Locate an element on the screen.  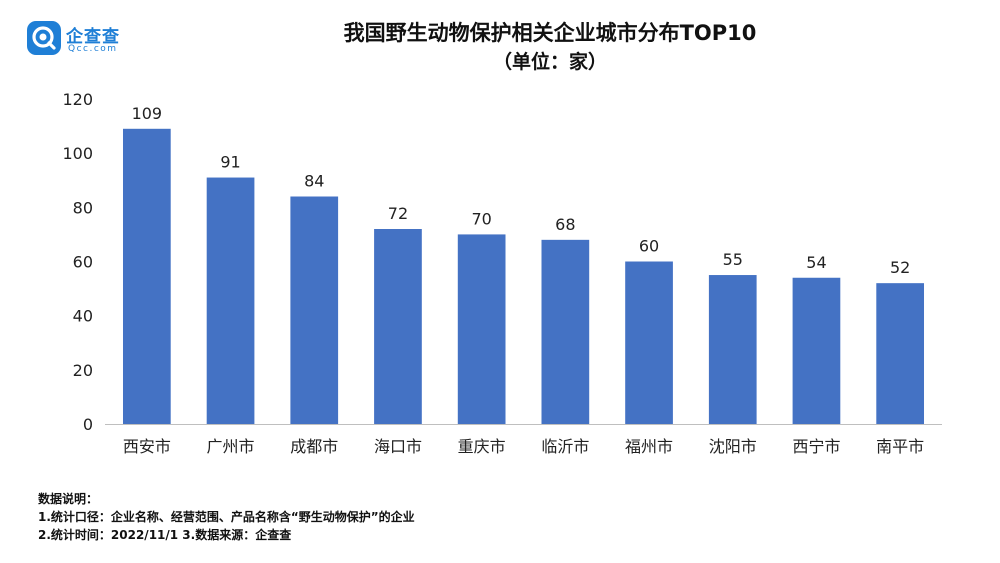
x-tick-label: 沈阳市 is located at coordinates (733, 446).